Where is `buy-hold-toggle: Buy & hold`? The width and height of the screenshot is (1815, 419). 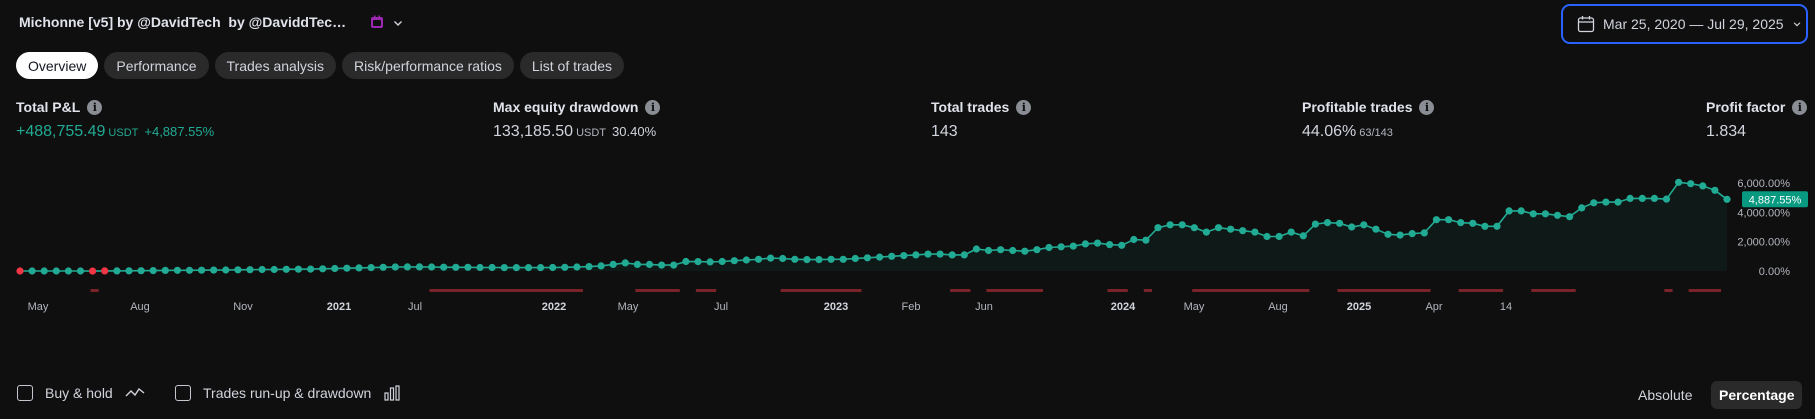
buy-hold-toggle: Buy & hold is located at coordinates (81, 393).